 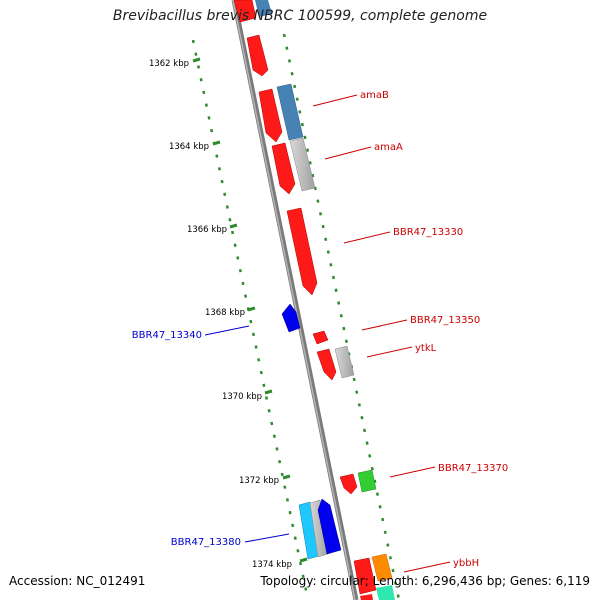 I want to click on accession-text: Accession: NC_012491, so click(x=77, y=581).